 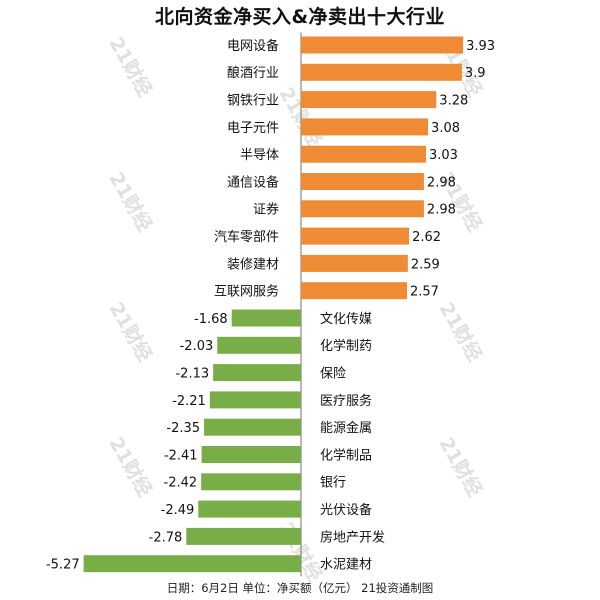 I want to click on category-label: 钢铁行业, so click(x=253, y=101).